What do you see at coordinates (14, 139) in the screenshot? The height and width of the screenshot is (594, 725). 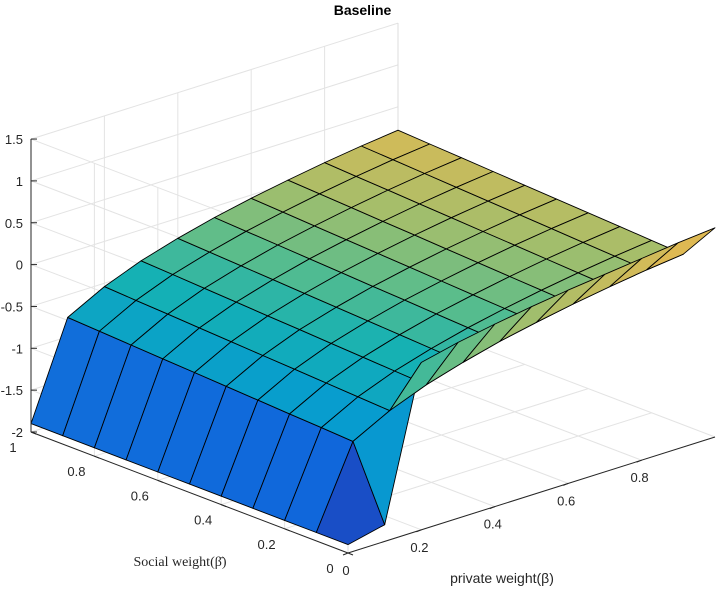 I see `z-tick-label: 1.5` at bounding box center [14, 139].